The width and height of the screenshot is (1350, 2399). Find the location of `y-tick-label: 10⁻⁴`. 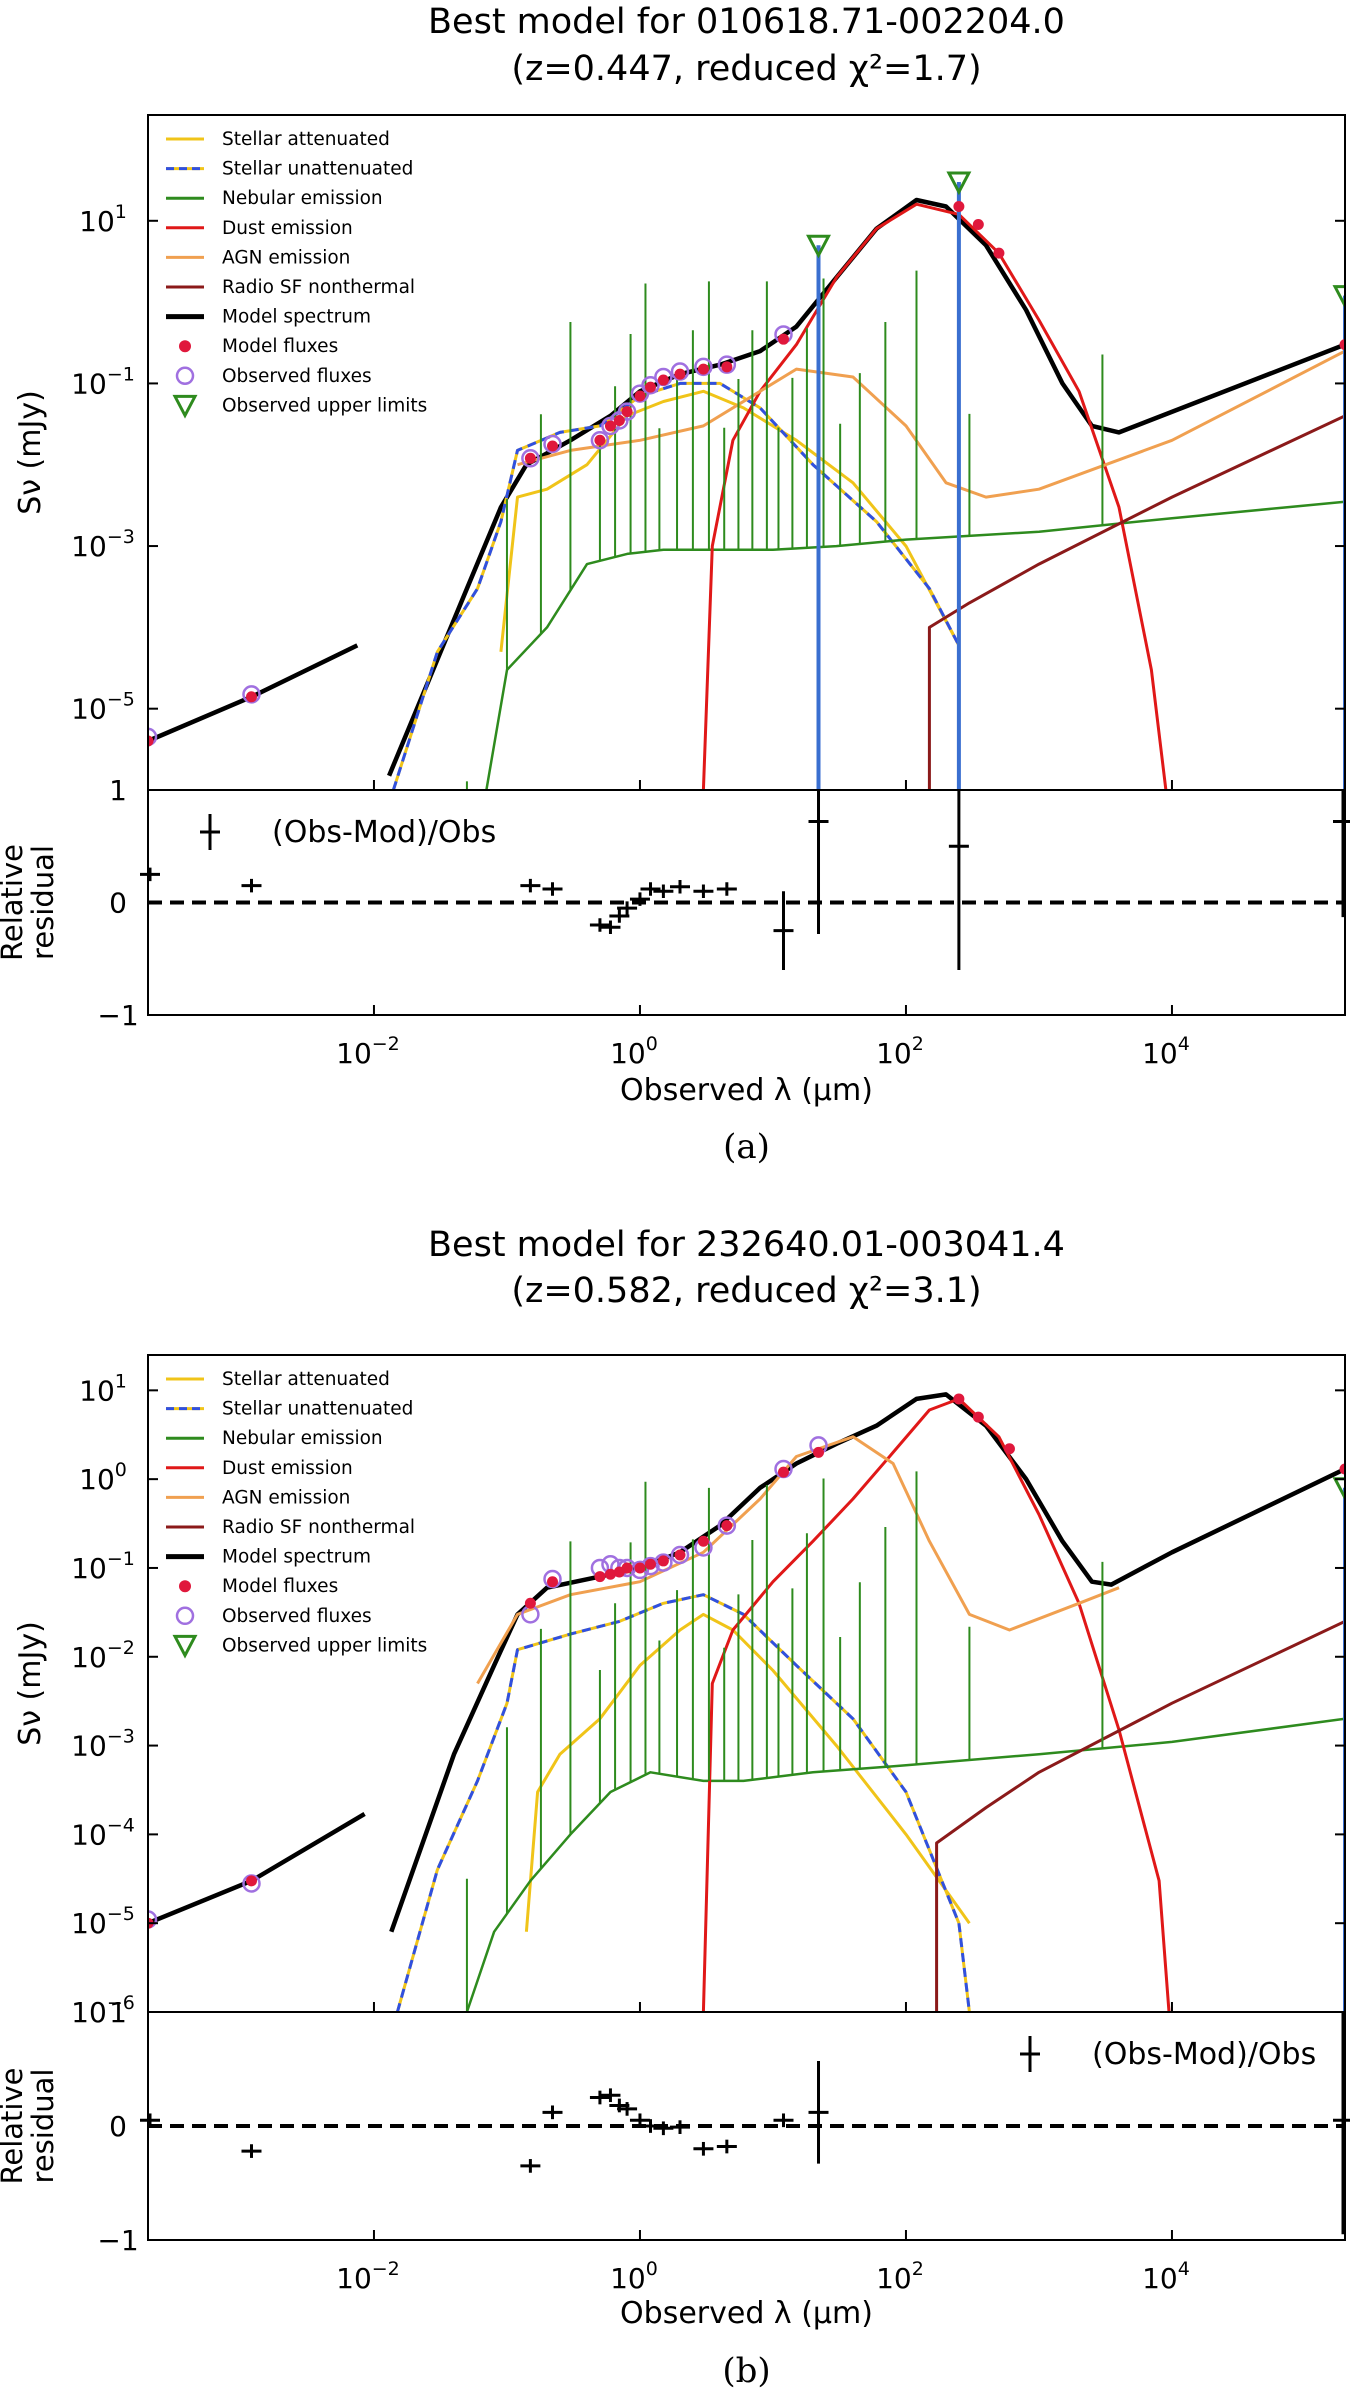

y-tick-label: 10⁻⁴ is located at coordinates (103, 1832).